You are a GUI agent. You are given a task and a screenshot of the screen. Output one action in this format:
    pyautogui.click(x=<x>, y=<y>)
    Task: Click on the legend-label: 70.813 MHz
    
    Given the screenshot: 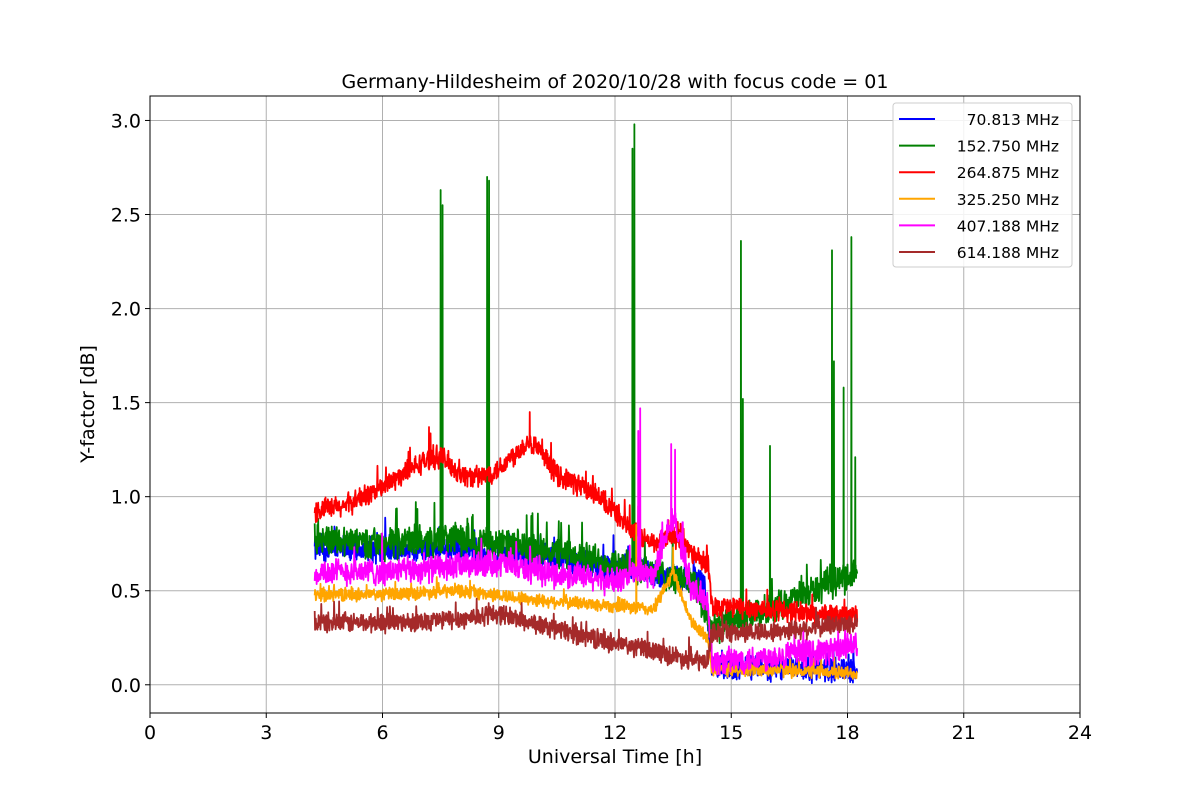 What is the action you would take?
    pyautogui.click(x=1013, y=120)
    